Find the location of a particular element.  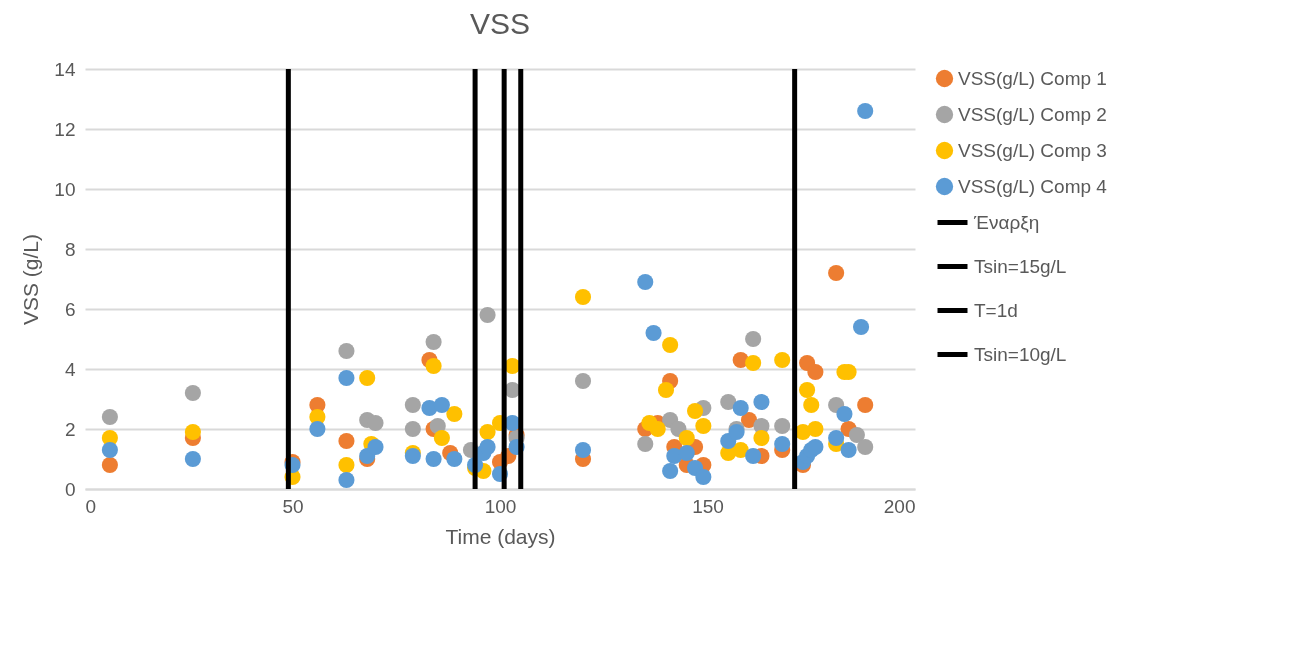

x-tick-label: 50 is located at coordinates (293, 506).